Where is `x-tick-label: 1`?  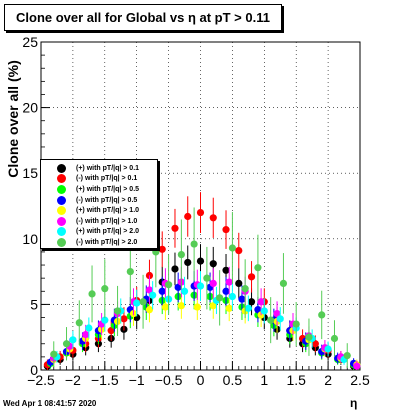 x-tick-label: 1 is located at coordinates (264, 380).